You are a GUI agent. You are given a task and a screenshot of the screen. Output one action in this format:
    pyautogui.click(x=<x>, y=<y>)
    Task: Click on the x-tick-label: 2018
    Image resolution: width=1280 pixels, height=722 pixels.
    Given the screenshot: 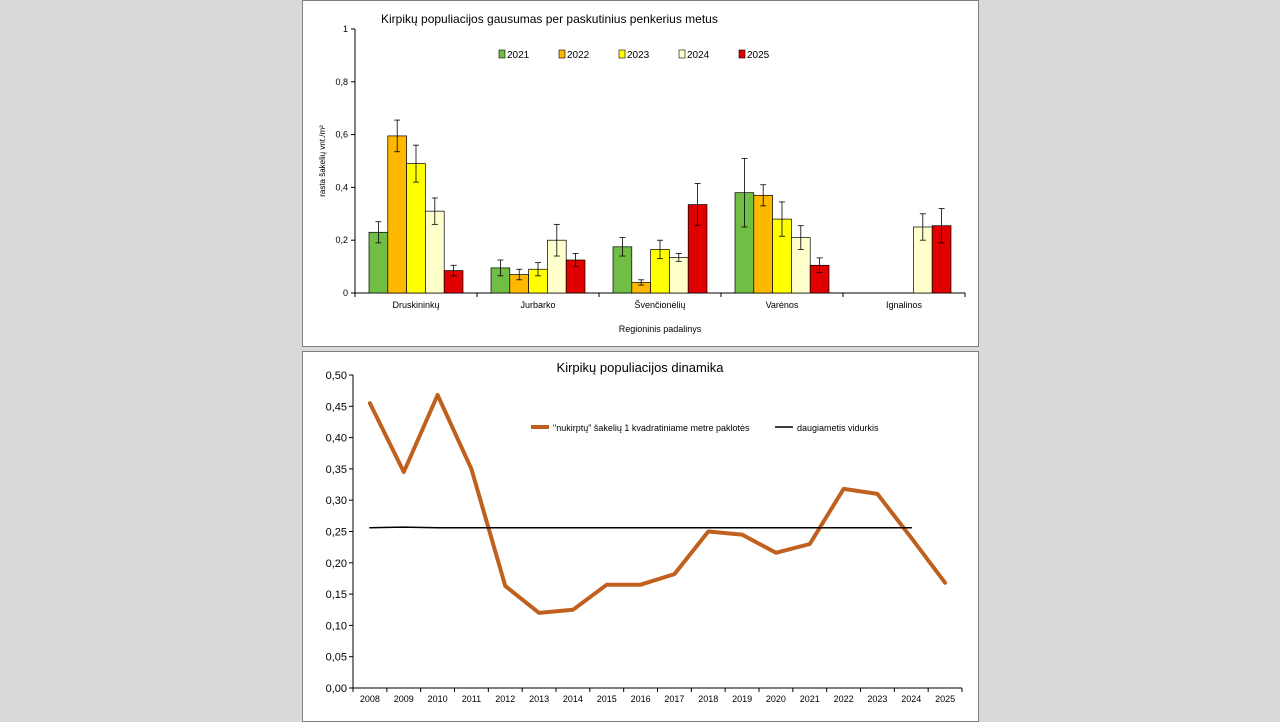 What is the action you would take?
    pyautogui.click(x=708, y=699)
    